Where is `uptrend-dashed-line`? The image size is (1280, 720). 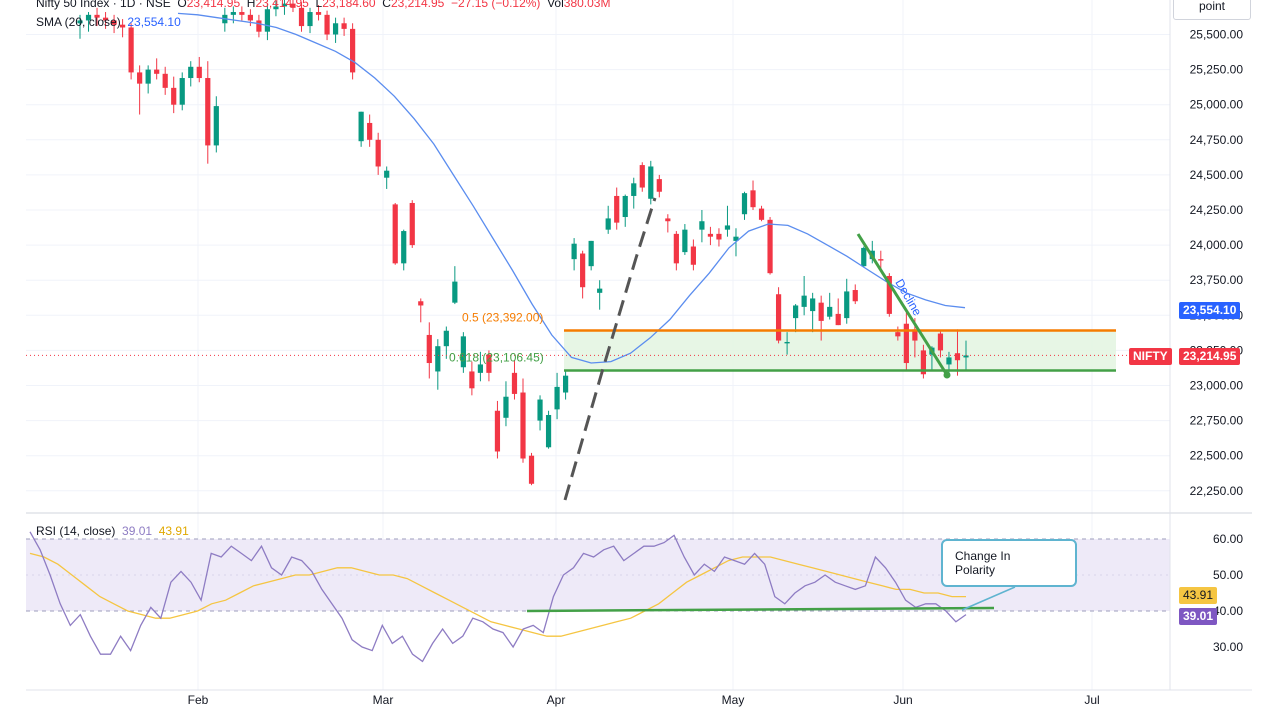
uptrend-dashed-line is located at coordinates (610, 349).